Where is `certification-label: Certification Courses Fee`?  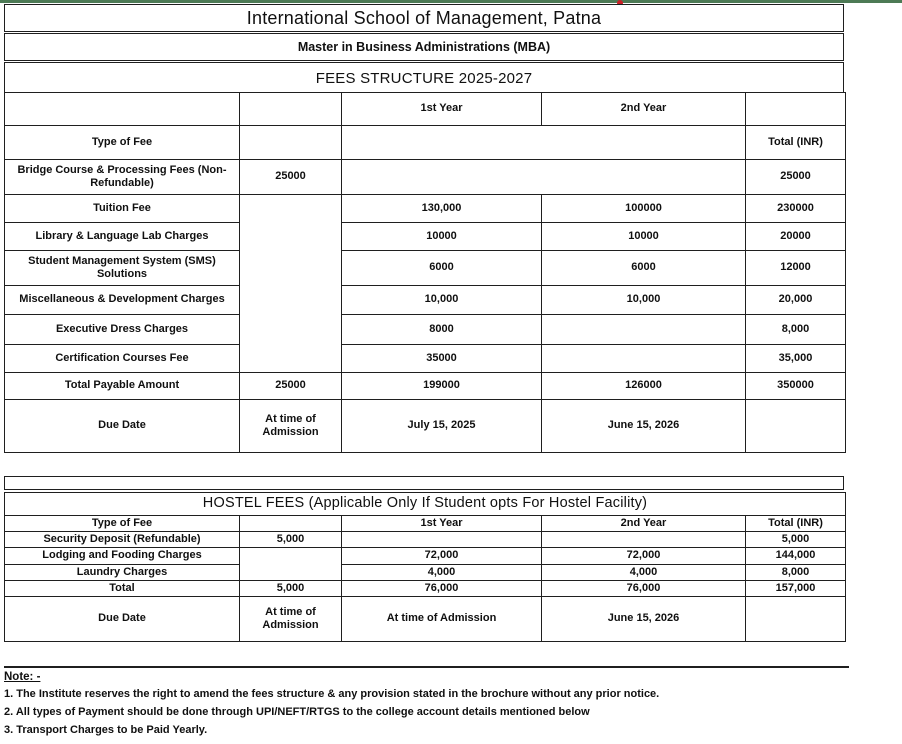 certification-label: Certification Courses Fee is located at coordinates (122, 358).